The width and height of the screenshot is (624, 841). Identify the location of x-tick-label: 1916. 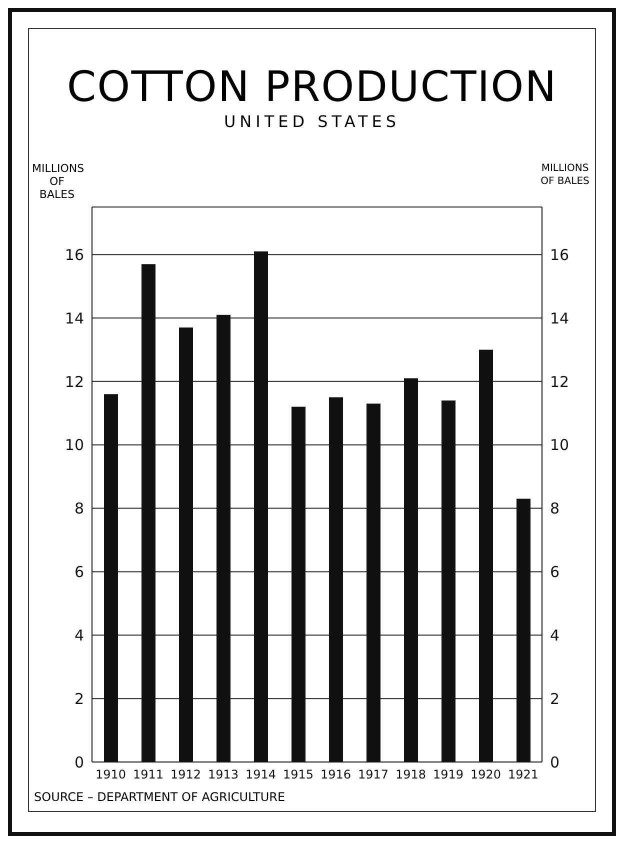
(336, 775).